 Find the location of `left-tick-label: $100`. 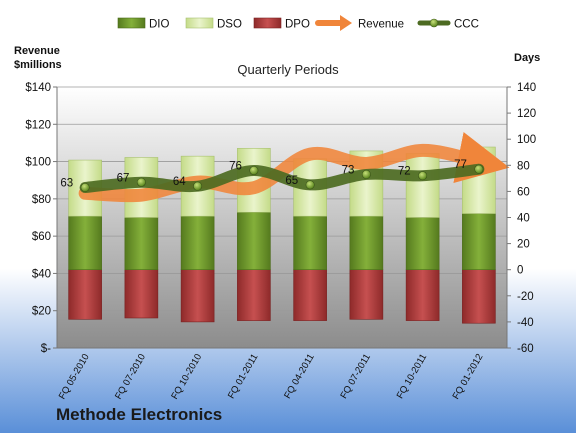

left-tick-label: $100 is located at coordinates (38, 163).